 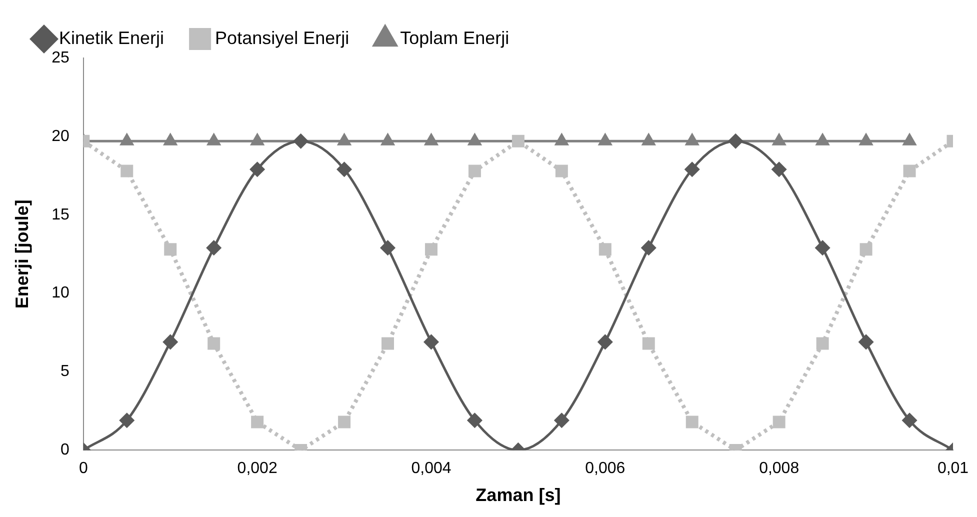 What do you see at coordinates (605, 469) in the screenshot?
I see `x-tick-label: 0,006` at bounding box center [605, 469].